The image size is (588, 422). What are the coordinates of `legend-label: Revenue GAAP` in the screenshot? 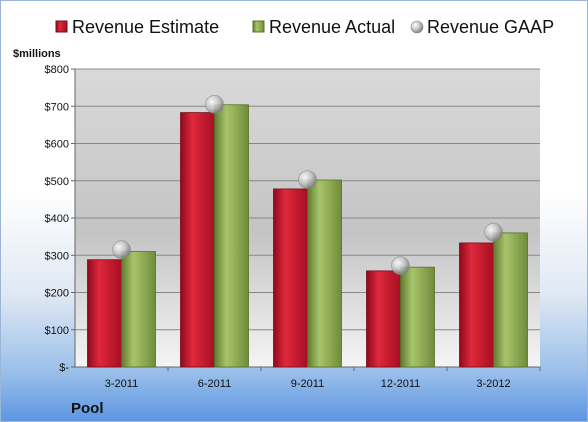 It's located at (490, 27).